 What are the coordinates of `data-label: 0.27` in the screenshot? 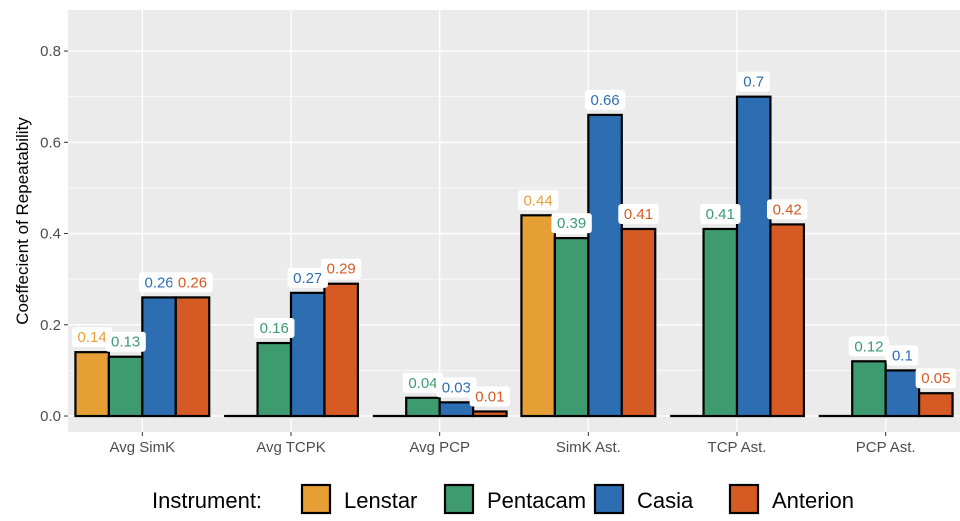 It's located at (307, 278).